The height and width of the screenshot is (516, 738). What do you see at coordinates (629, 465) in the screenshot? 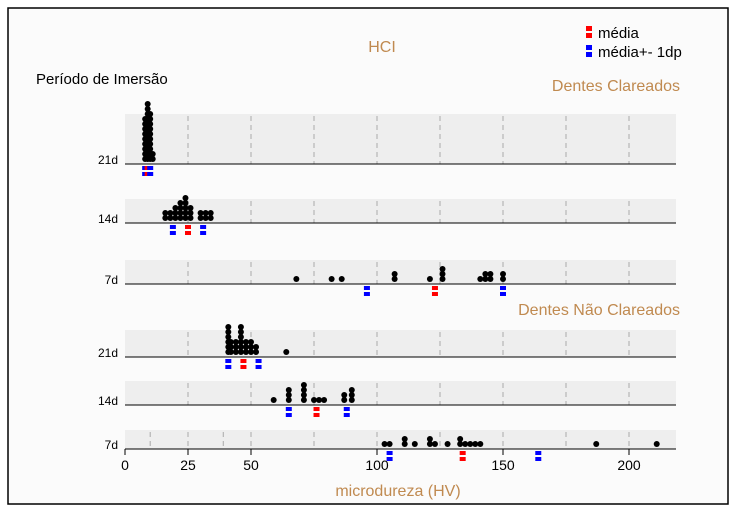
I see `x-tick-label: 200` at bounding box center [629, 465].